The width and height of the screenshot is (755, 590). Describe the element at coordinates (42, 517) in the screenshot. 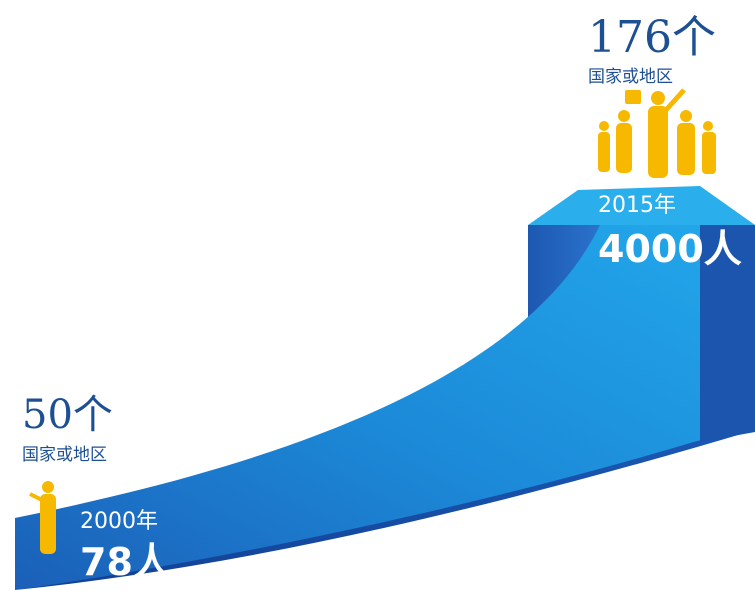

I see `person` at that location.